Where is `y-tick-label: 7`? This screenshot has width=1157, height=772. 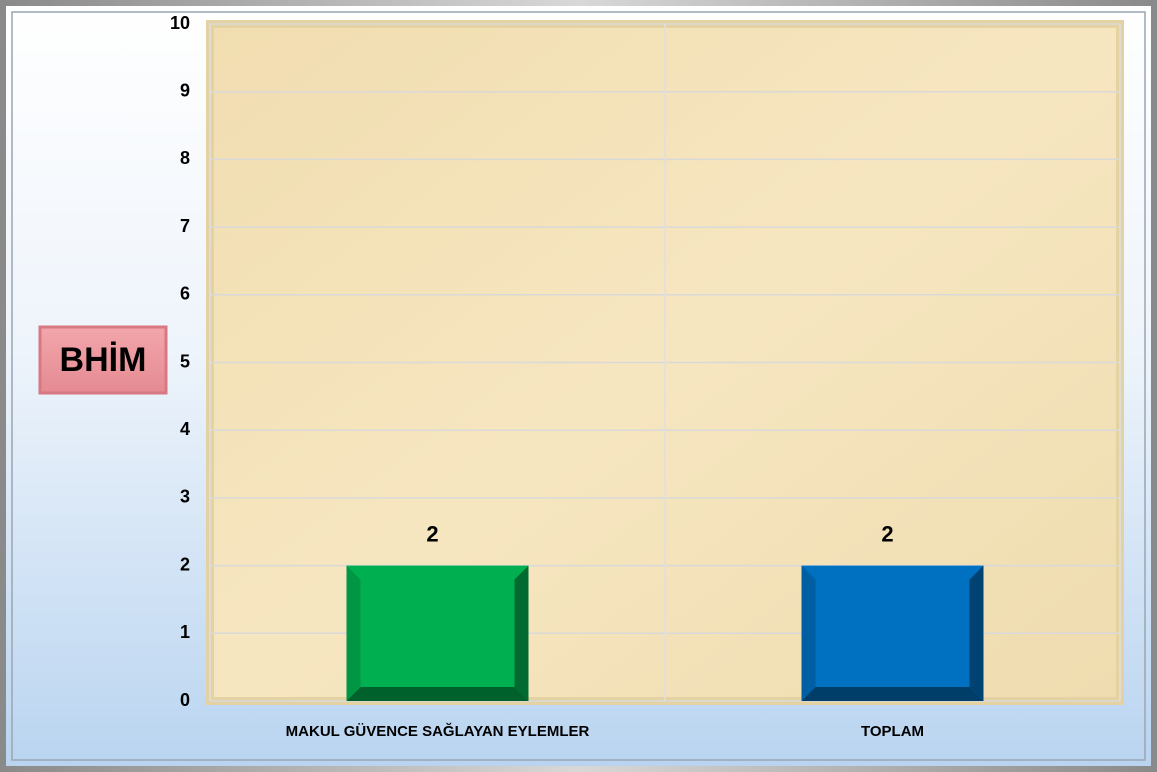 y-tick-label: 7 is located at coordinates (185, 226).